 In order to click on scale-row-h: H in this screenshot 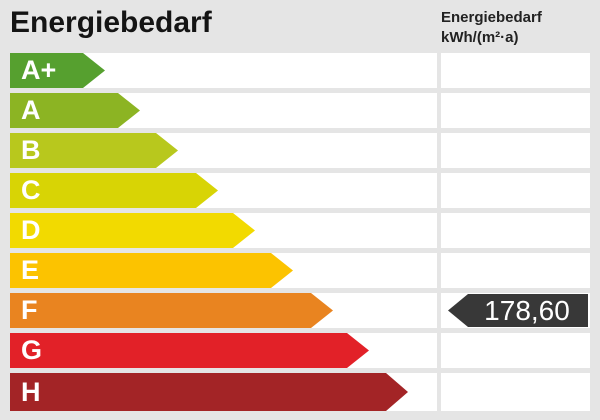, I will do `click(305, 392)`.